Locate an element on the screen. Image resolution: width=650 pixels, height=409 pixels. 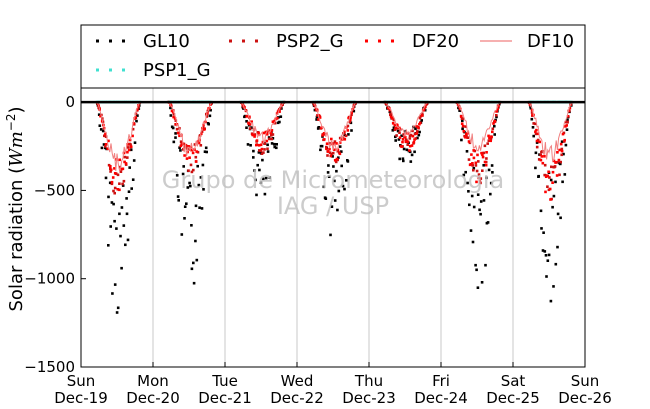
y-axis-label-main: Solar radiation ( is located at coordinates (16, 239).